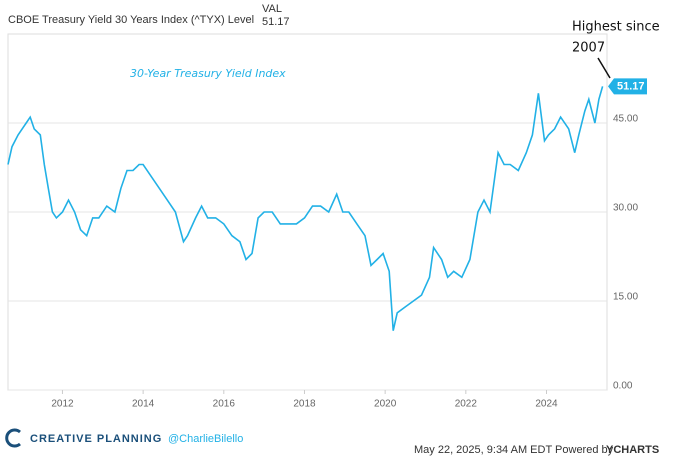  What do you see at coordinates (276, 22) in the screenshot?
I see `legend-value: 51.17` at bounding box center [276, 22].